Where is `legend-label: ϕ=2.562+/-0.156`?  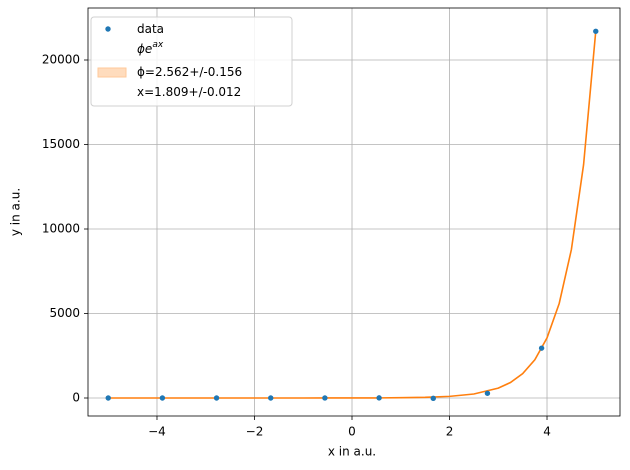 legend-label: ϕ=2.562+/-0.156 is located at coordinates (189, 72).